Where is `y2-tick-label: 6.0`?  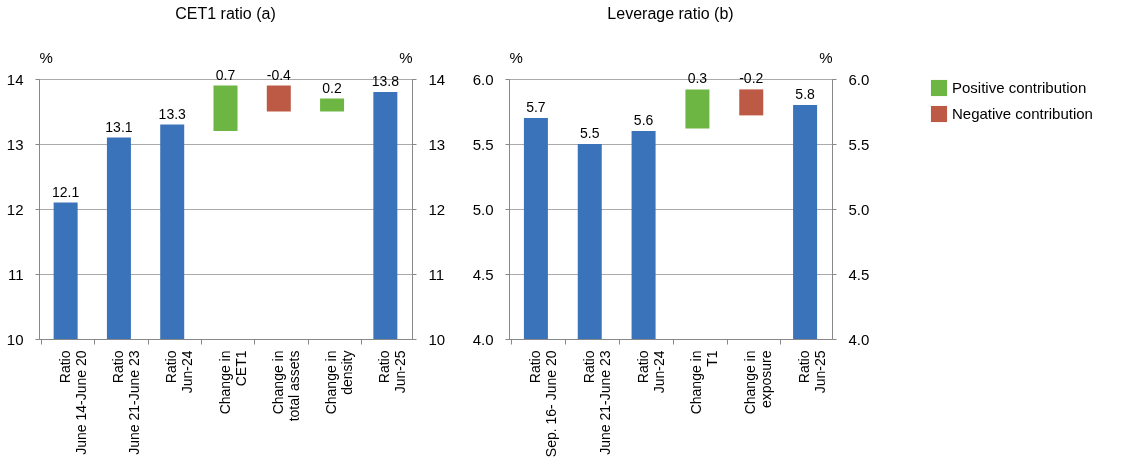 y2-tick-label: 6.0 is located at coordinates (859, 79).